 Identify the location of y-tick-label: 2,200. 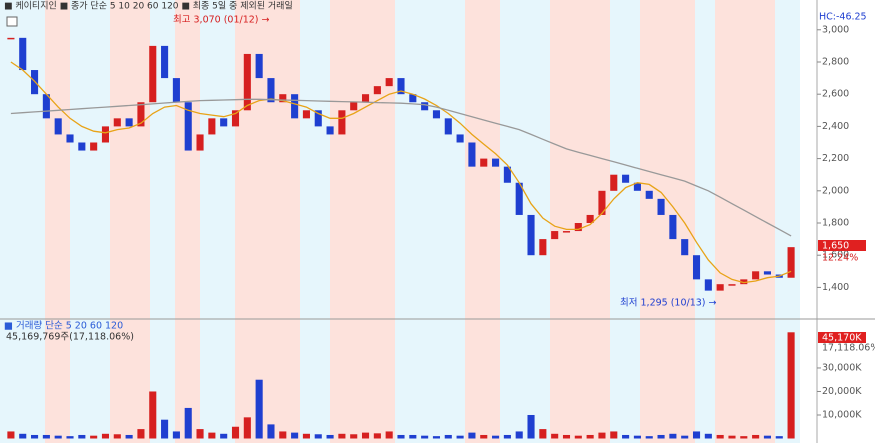
(835, 158).